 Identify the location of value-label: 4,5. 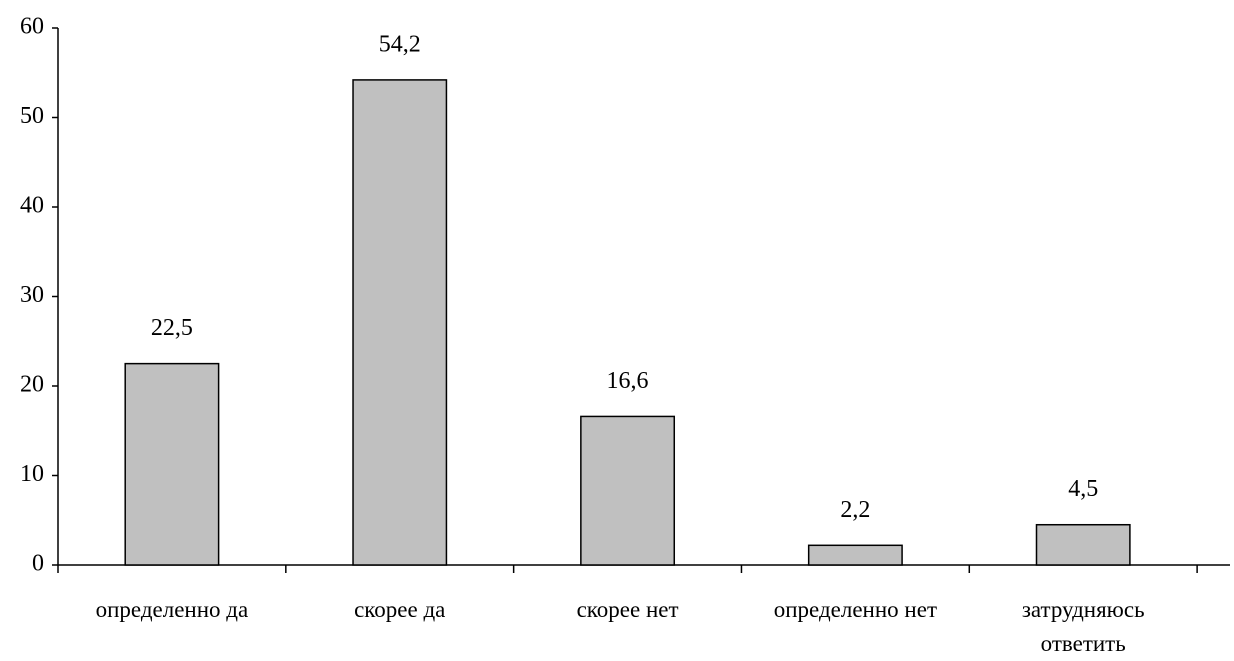
(1083, 489).